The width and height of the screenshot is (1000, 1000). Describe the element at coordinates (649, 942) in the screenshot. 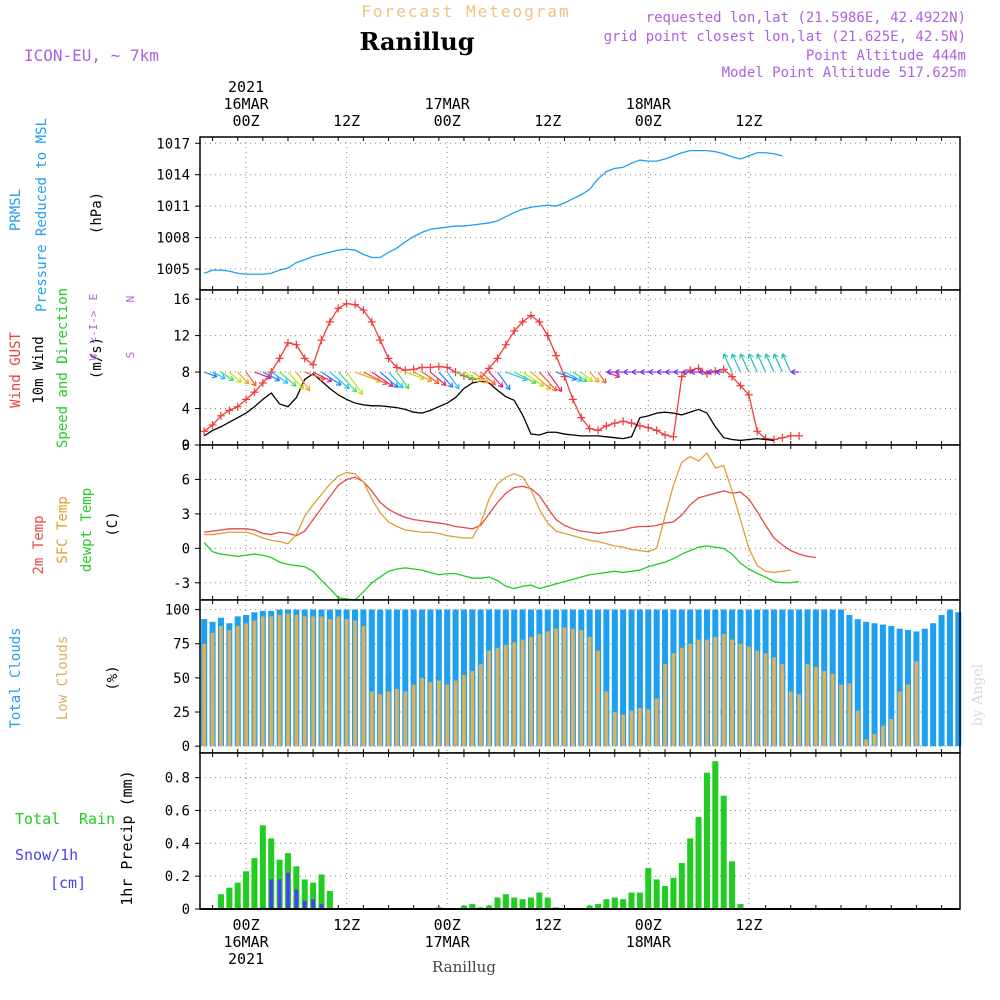

I see `bottom-time-label: 18MAR` at that location.